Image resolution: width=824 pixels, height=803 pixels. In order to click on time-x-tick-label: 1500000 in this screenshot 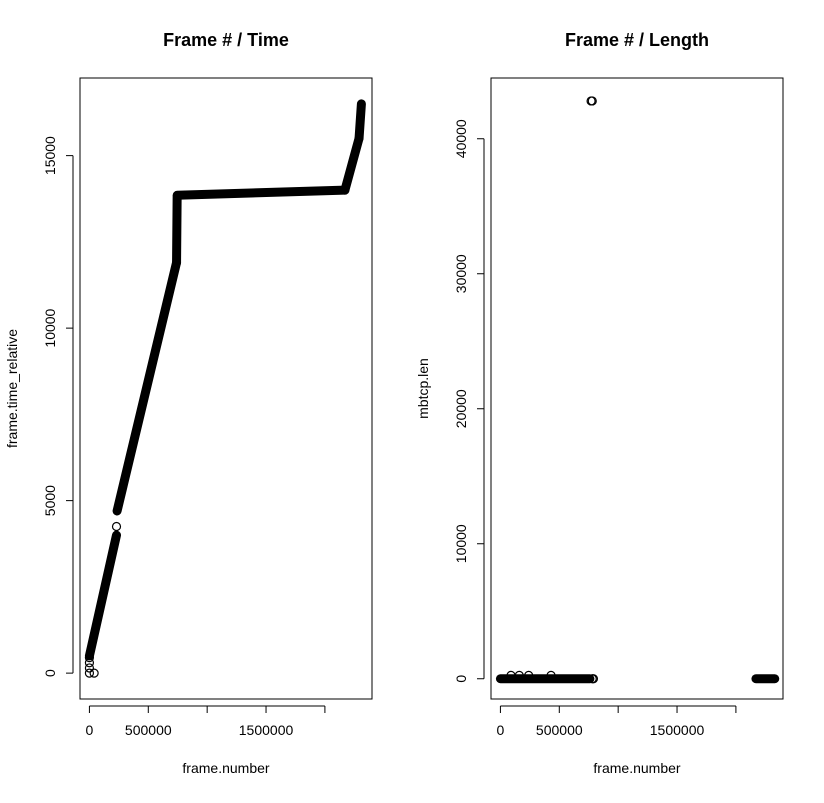, I will do `click(266, 730)`.